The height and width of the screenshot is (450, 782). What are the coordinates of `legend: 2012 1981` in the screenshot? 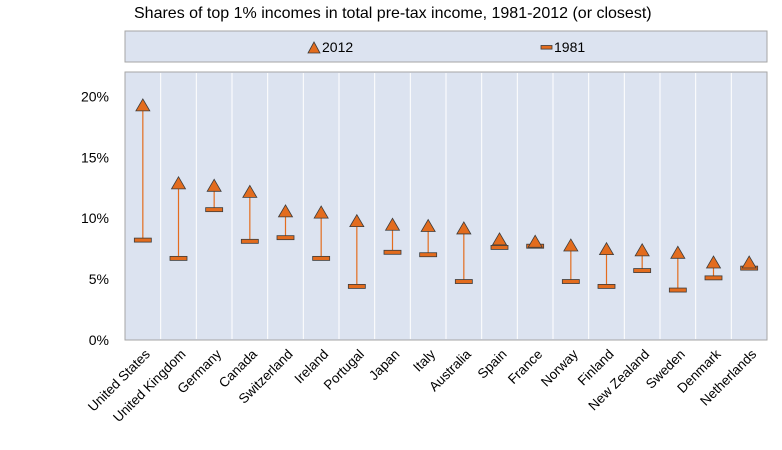 It's located at (446, 46).